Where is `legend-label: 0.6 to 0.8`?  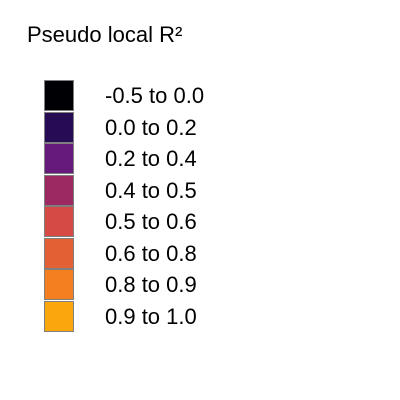
legend-label: 0.6 to 0.8 is located at coordinates (151, 253).